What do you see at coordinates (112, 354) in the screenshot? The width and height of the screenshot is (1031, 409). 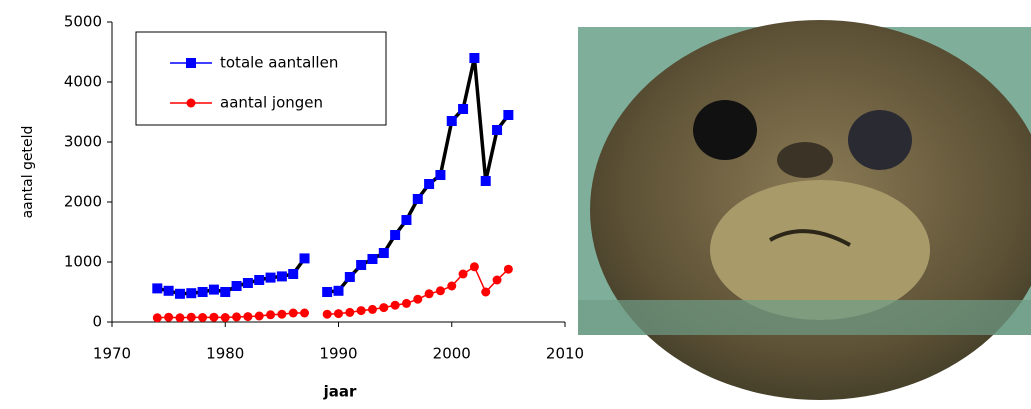 I see `x-tick-label: 1970` at bounding box center [112, 354].